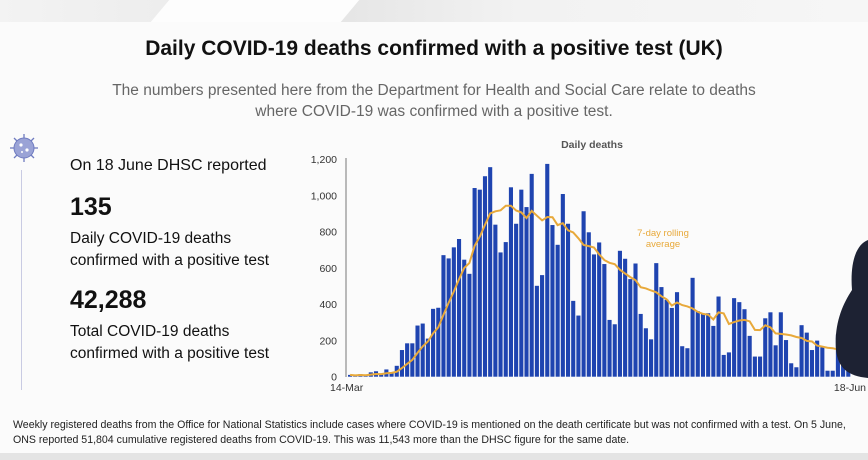  I want to click on reported-date-label: On 18 June DHSC reported, so click(168, 165).